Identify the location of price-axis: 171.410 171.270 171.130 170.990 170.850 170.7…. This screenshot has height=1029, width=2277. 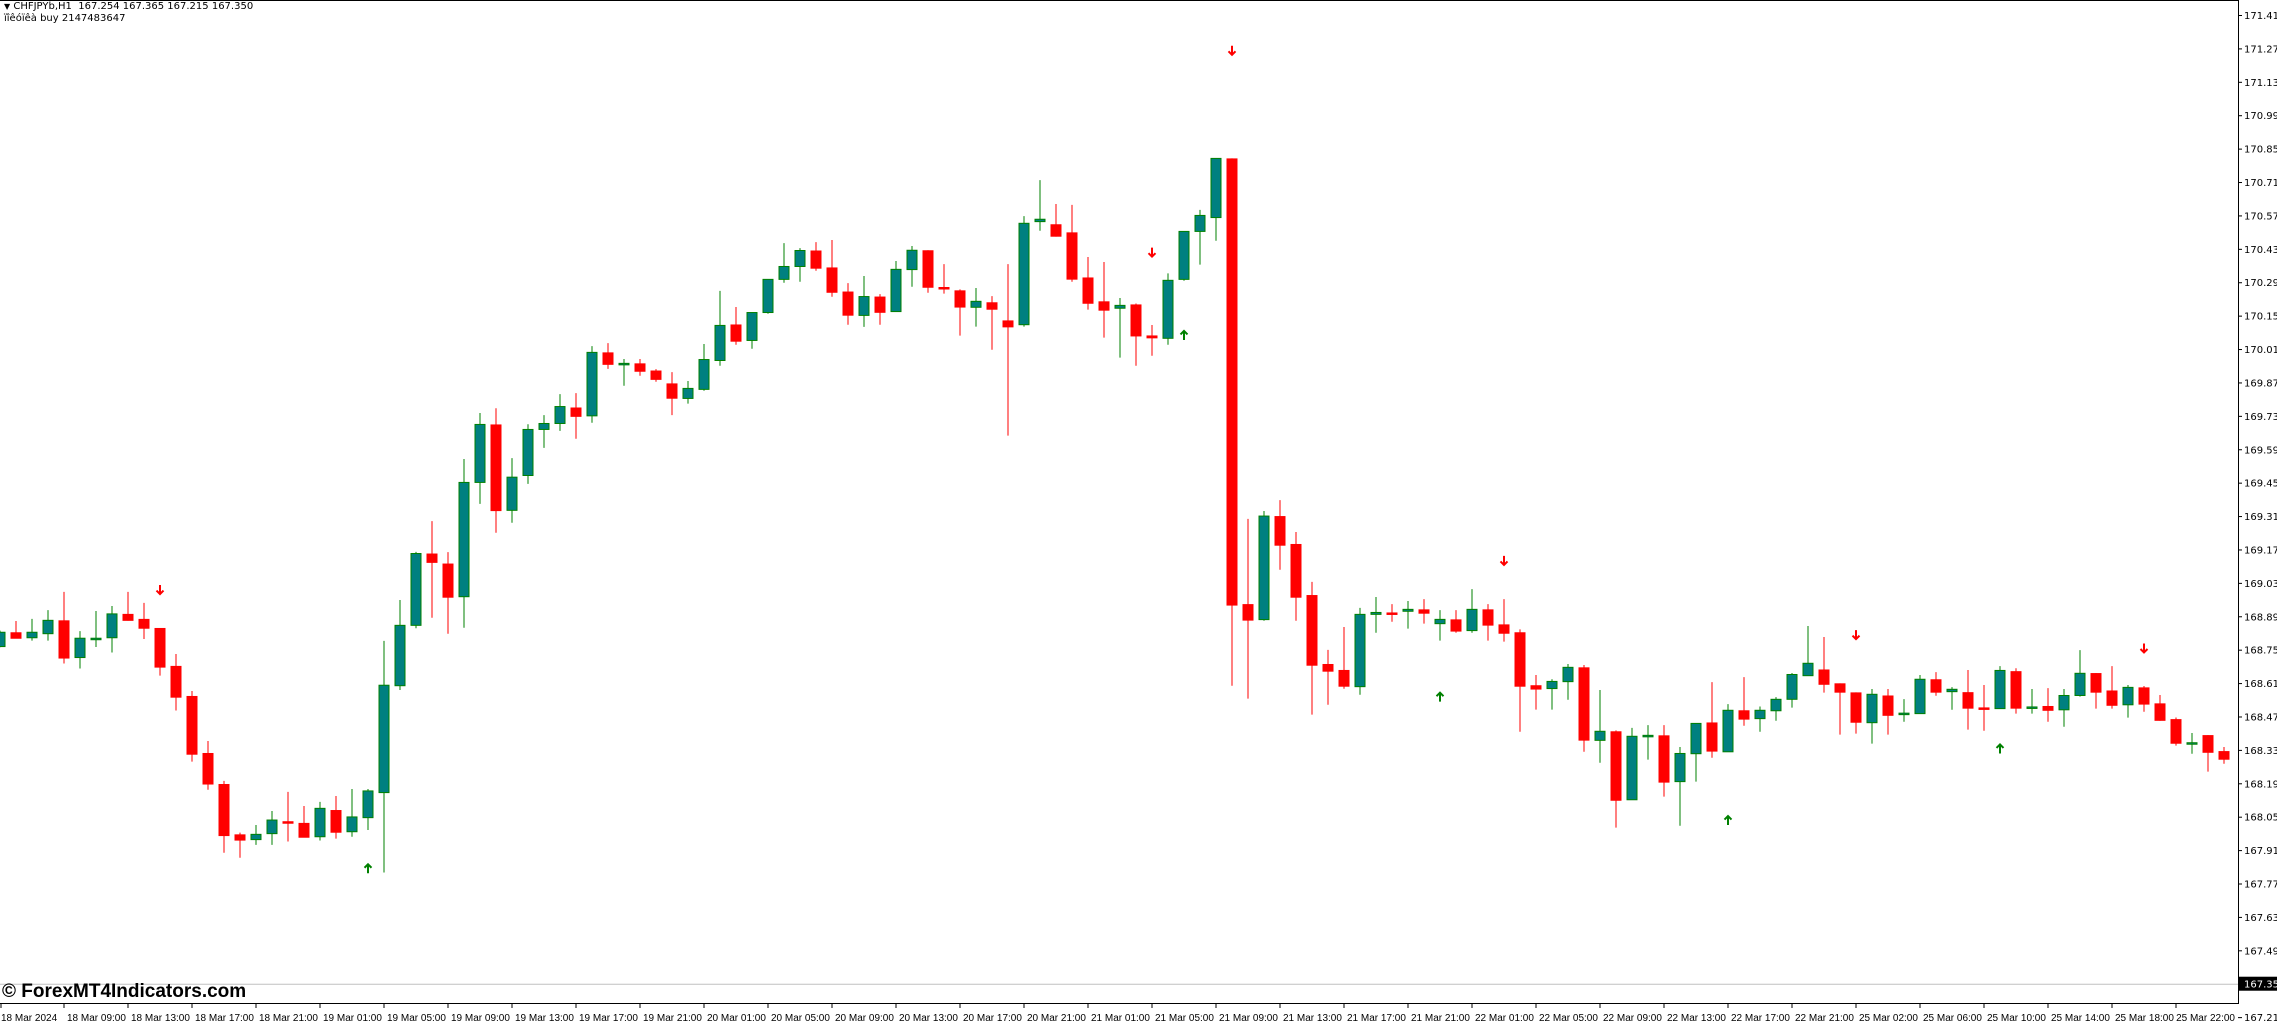
(2257, 517).